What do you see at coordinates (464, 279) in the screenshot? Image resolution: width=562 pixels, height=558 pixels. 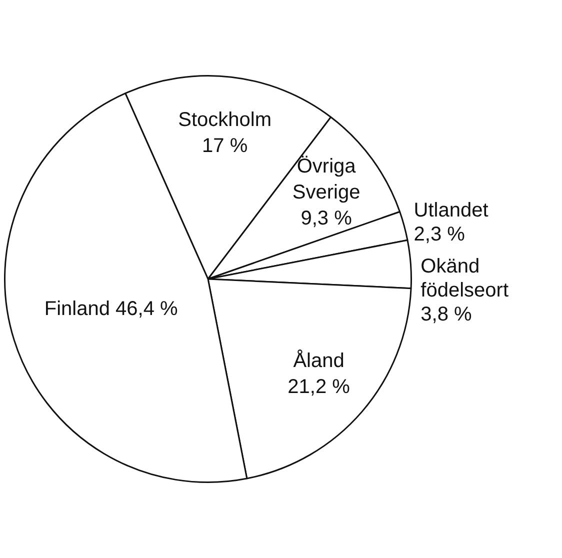 I see `slice-label: Okänd födelseort` at bounding box center [464, 279].